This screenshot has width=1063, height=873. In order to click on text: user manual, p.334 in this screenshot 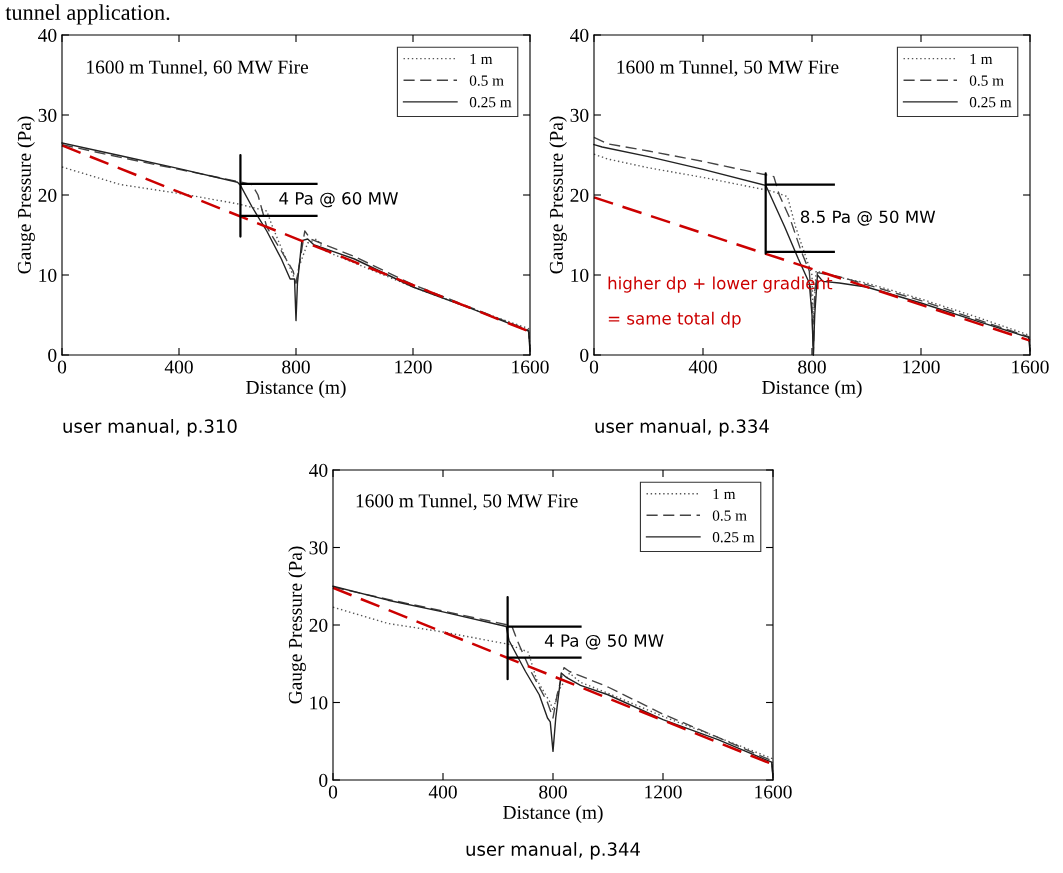, I will do `click(682, 428)`.